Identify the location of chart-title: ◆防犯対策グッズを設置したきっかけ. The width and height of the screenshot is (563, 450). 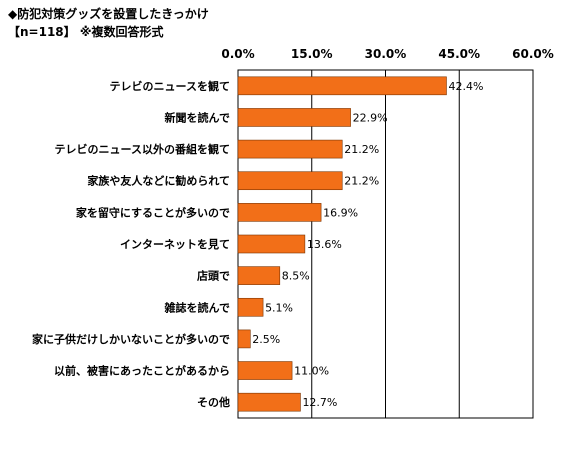
(108, 14).